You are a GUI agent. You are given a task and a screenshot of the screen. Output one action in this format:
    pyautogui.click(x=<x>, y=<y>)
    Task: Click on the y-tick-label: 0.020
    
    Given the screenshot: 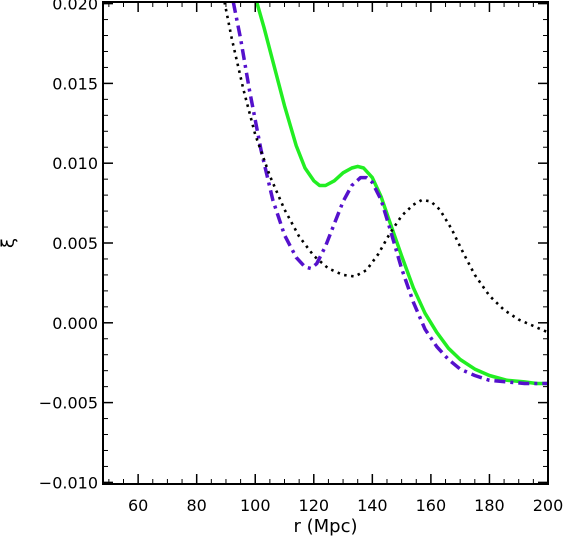 What is the action you would take?
    pyautogui.click(x=75, y=7)
    